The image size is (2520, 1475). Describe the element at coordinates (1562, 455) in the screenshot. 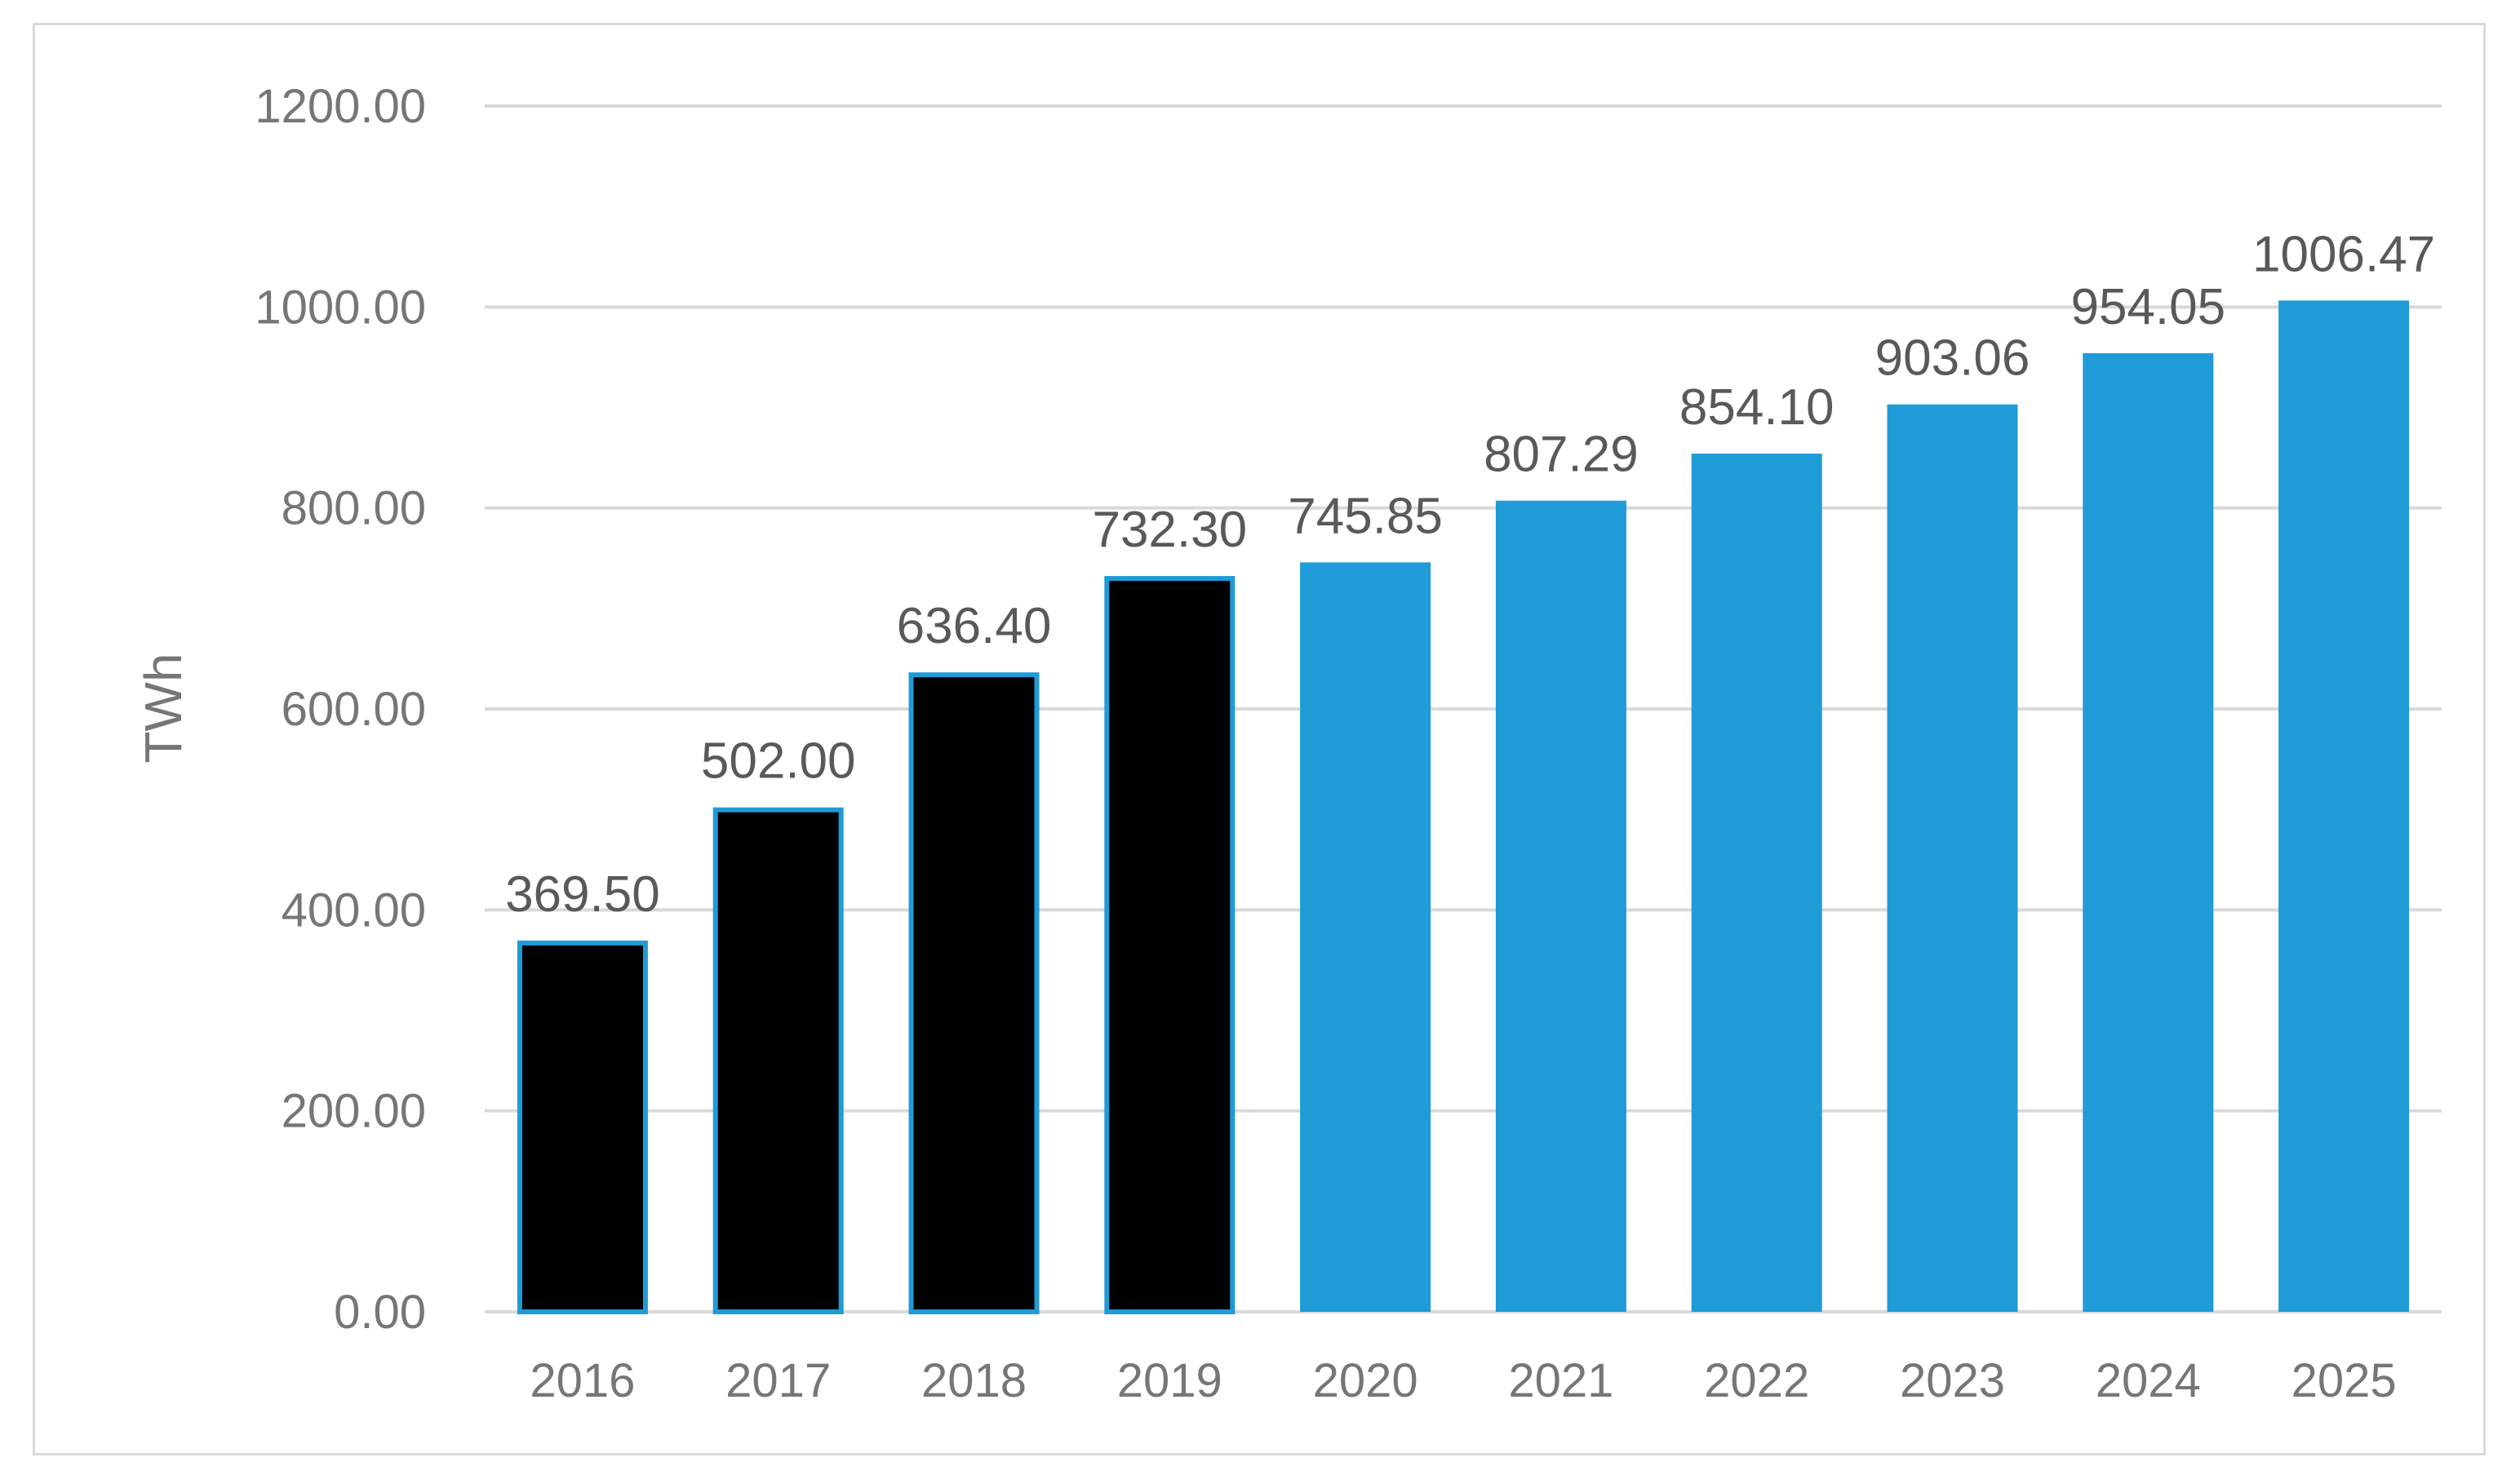

I see `data-label-2021: 807.29` at that location.